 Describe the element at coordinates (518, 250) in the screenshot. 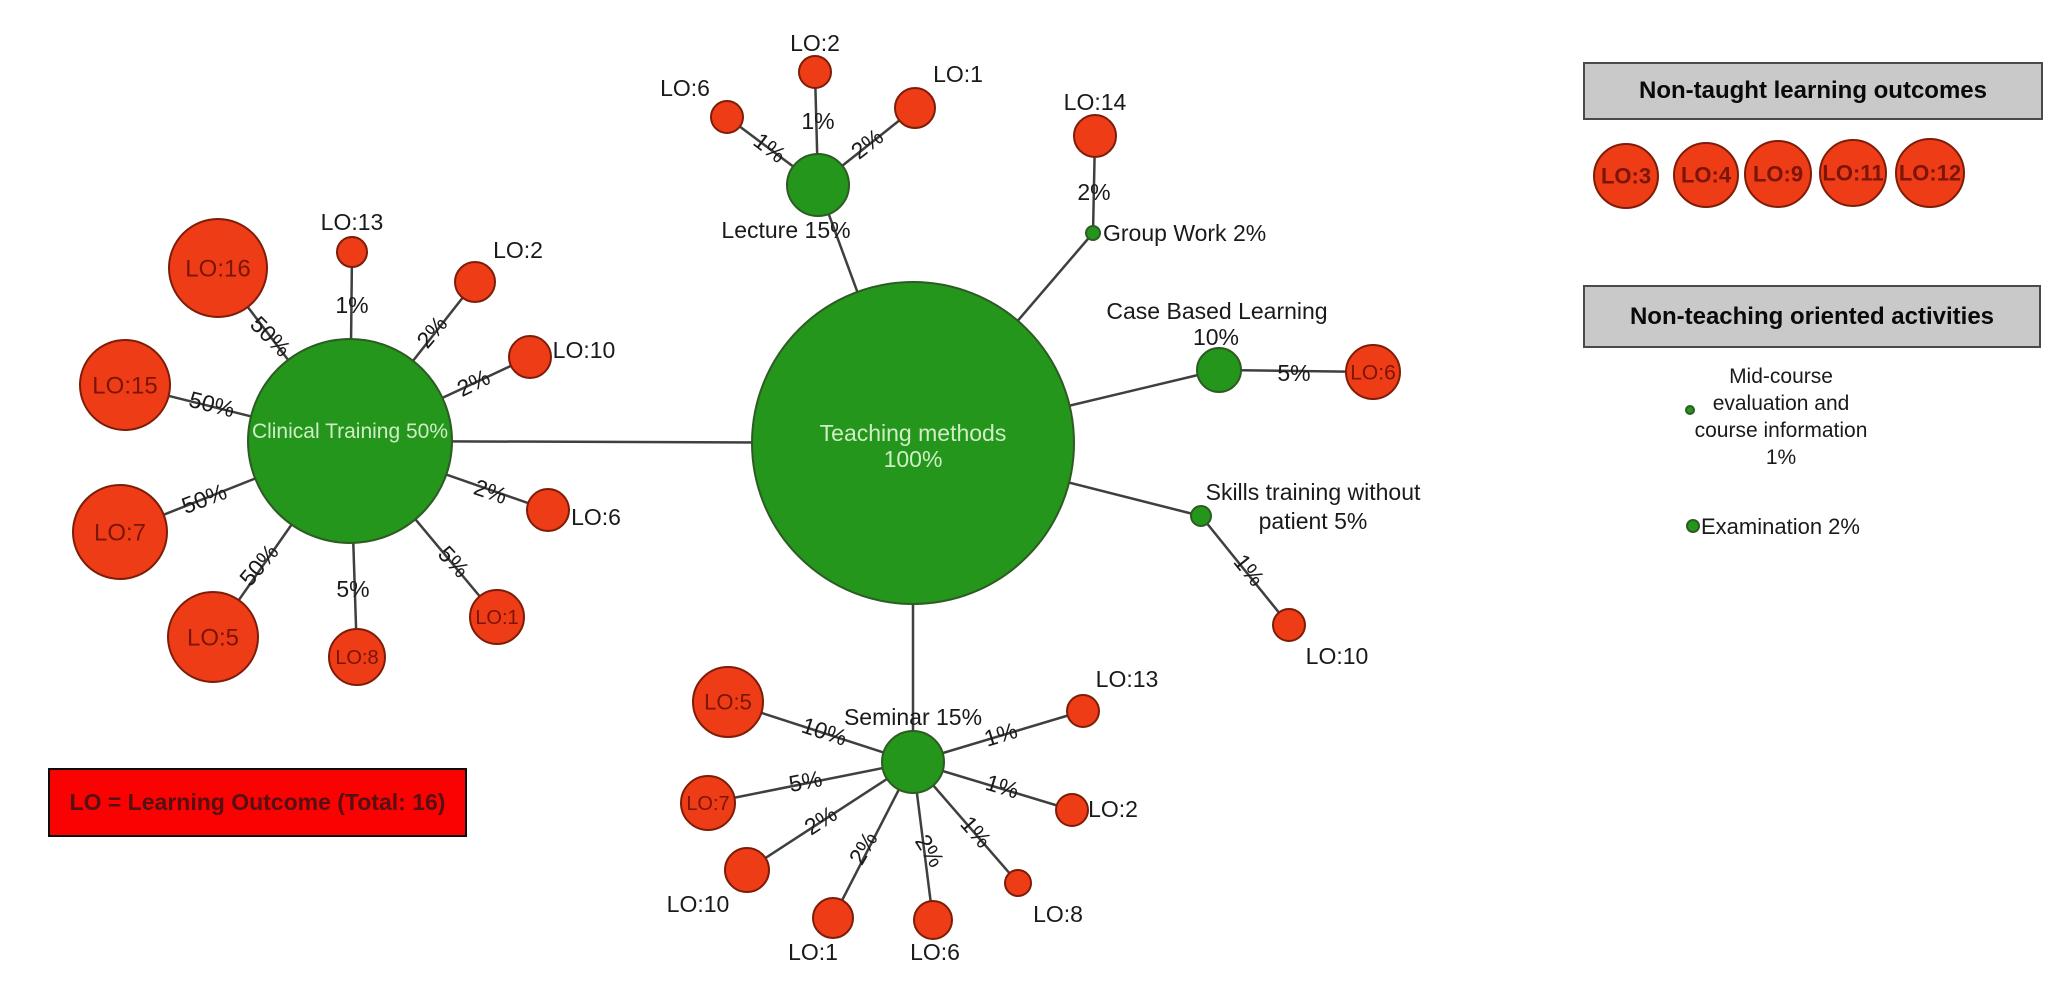

I see `label-lo2-clinical: LO:2` at that location.